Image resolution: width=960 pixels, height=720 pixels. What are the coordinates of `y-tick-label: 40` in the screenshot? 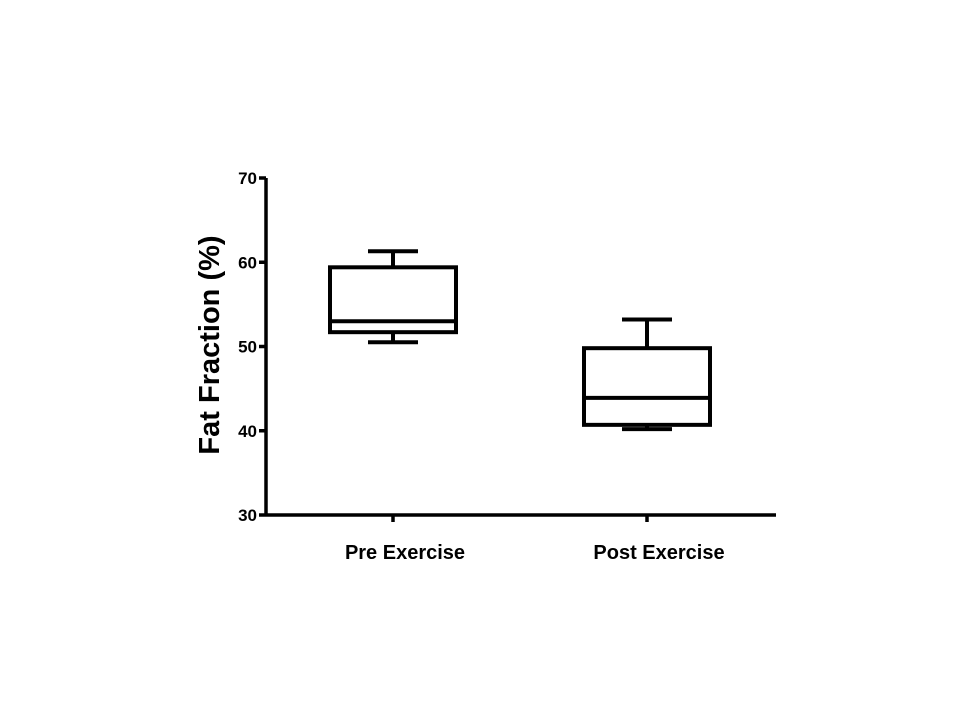 It's located at (247, 431).